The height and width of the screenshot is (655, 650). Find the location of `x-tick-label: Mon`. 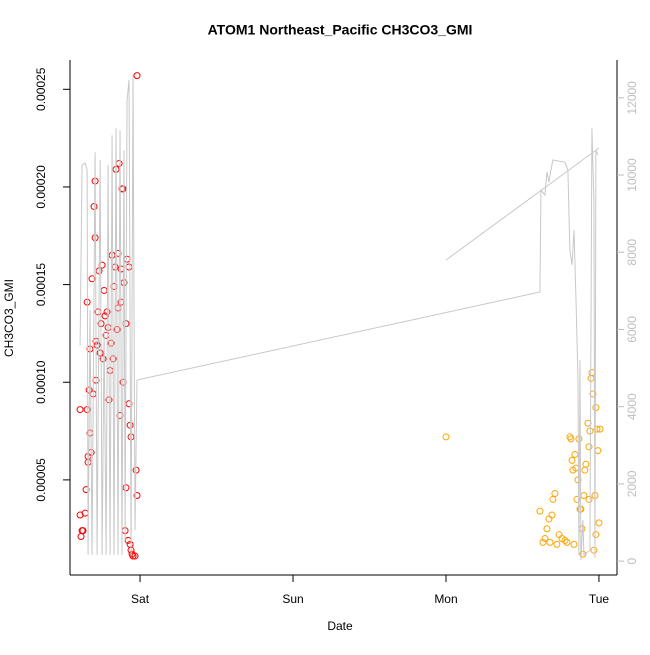

x-tick-label: Mon is located at coordinates (445, 599).